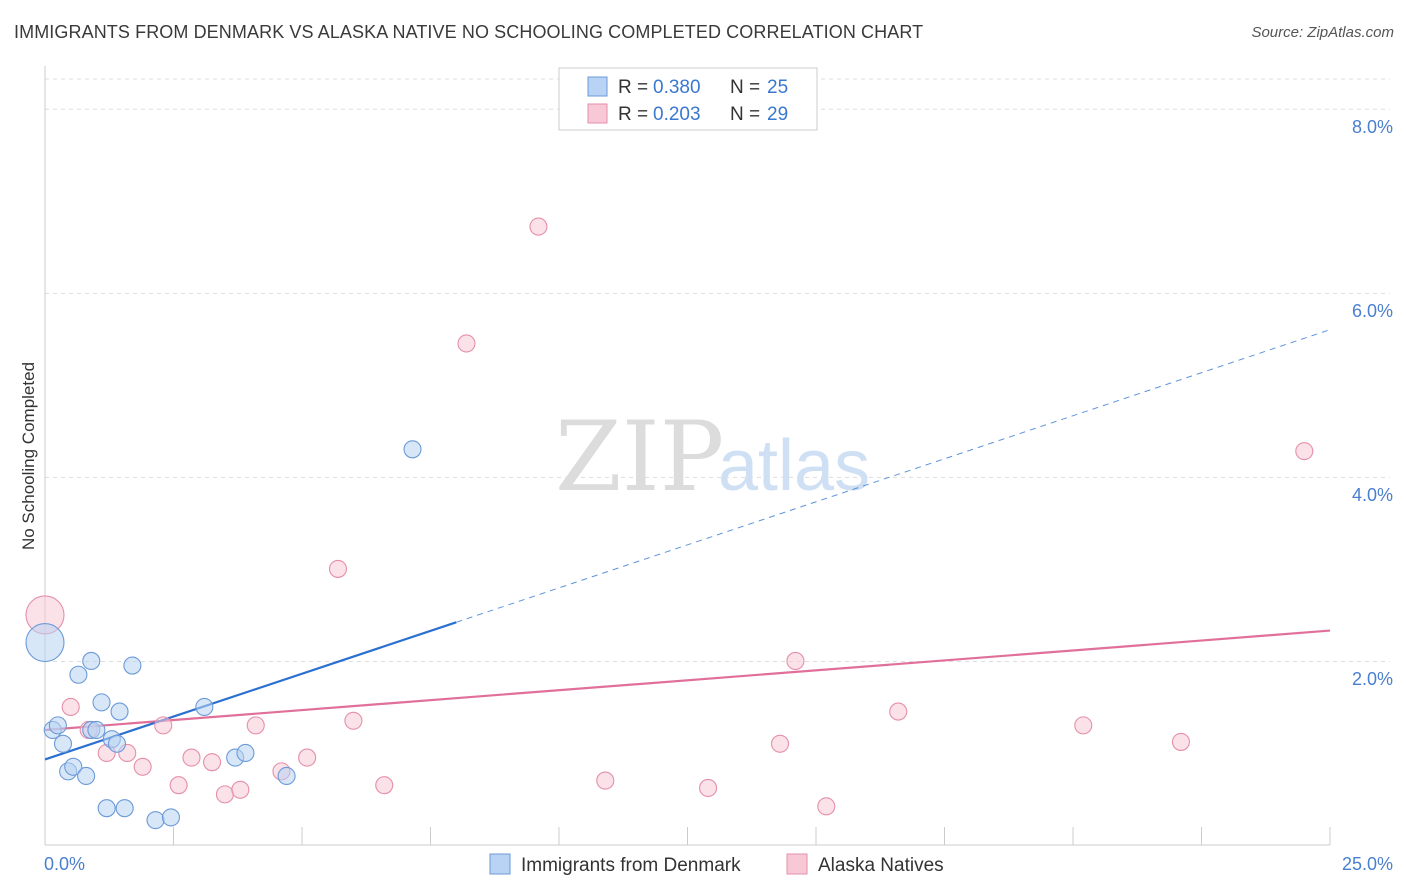 Image resolution: width=1406 pixels, height=892 pixels. What do you see at coordinates (677, 114) in the screenshot?
I see `legend-r-value: 0.203` at bounding box center [677, 114].